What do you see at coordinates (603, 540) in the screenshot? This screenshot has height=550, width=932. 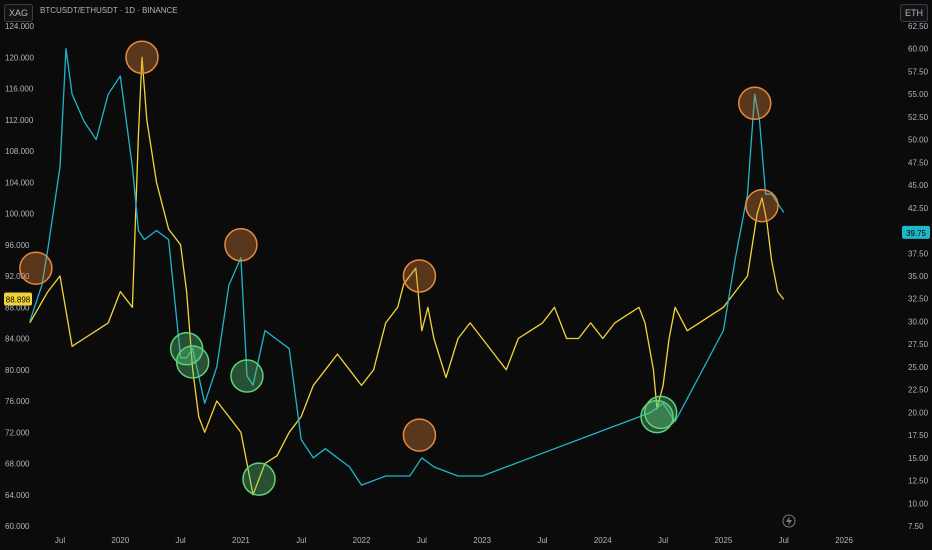 I see `x-axis-tick: 2024` at bounding box center [603, 540].